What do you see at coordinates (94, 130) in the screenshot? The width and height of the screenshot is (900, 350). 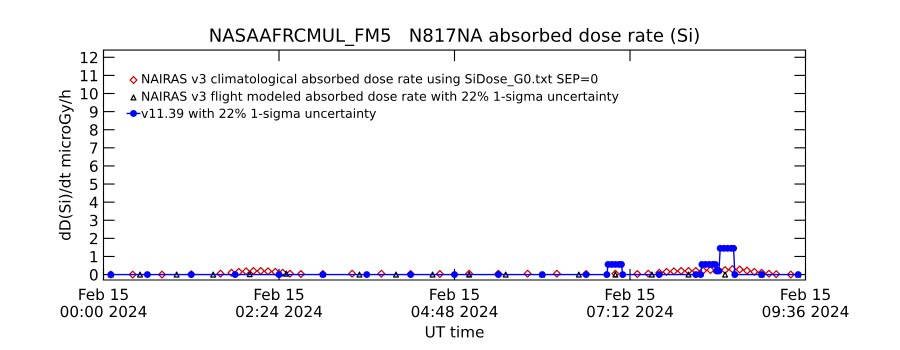 I see `y-tick-label: 8` at bounding box center [94, 130].